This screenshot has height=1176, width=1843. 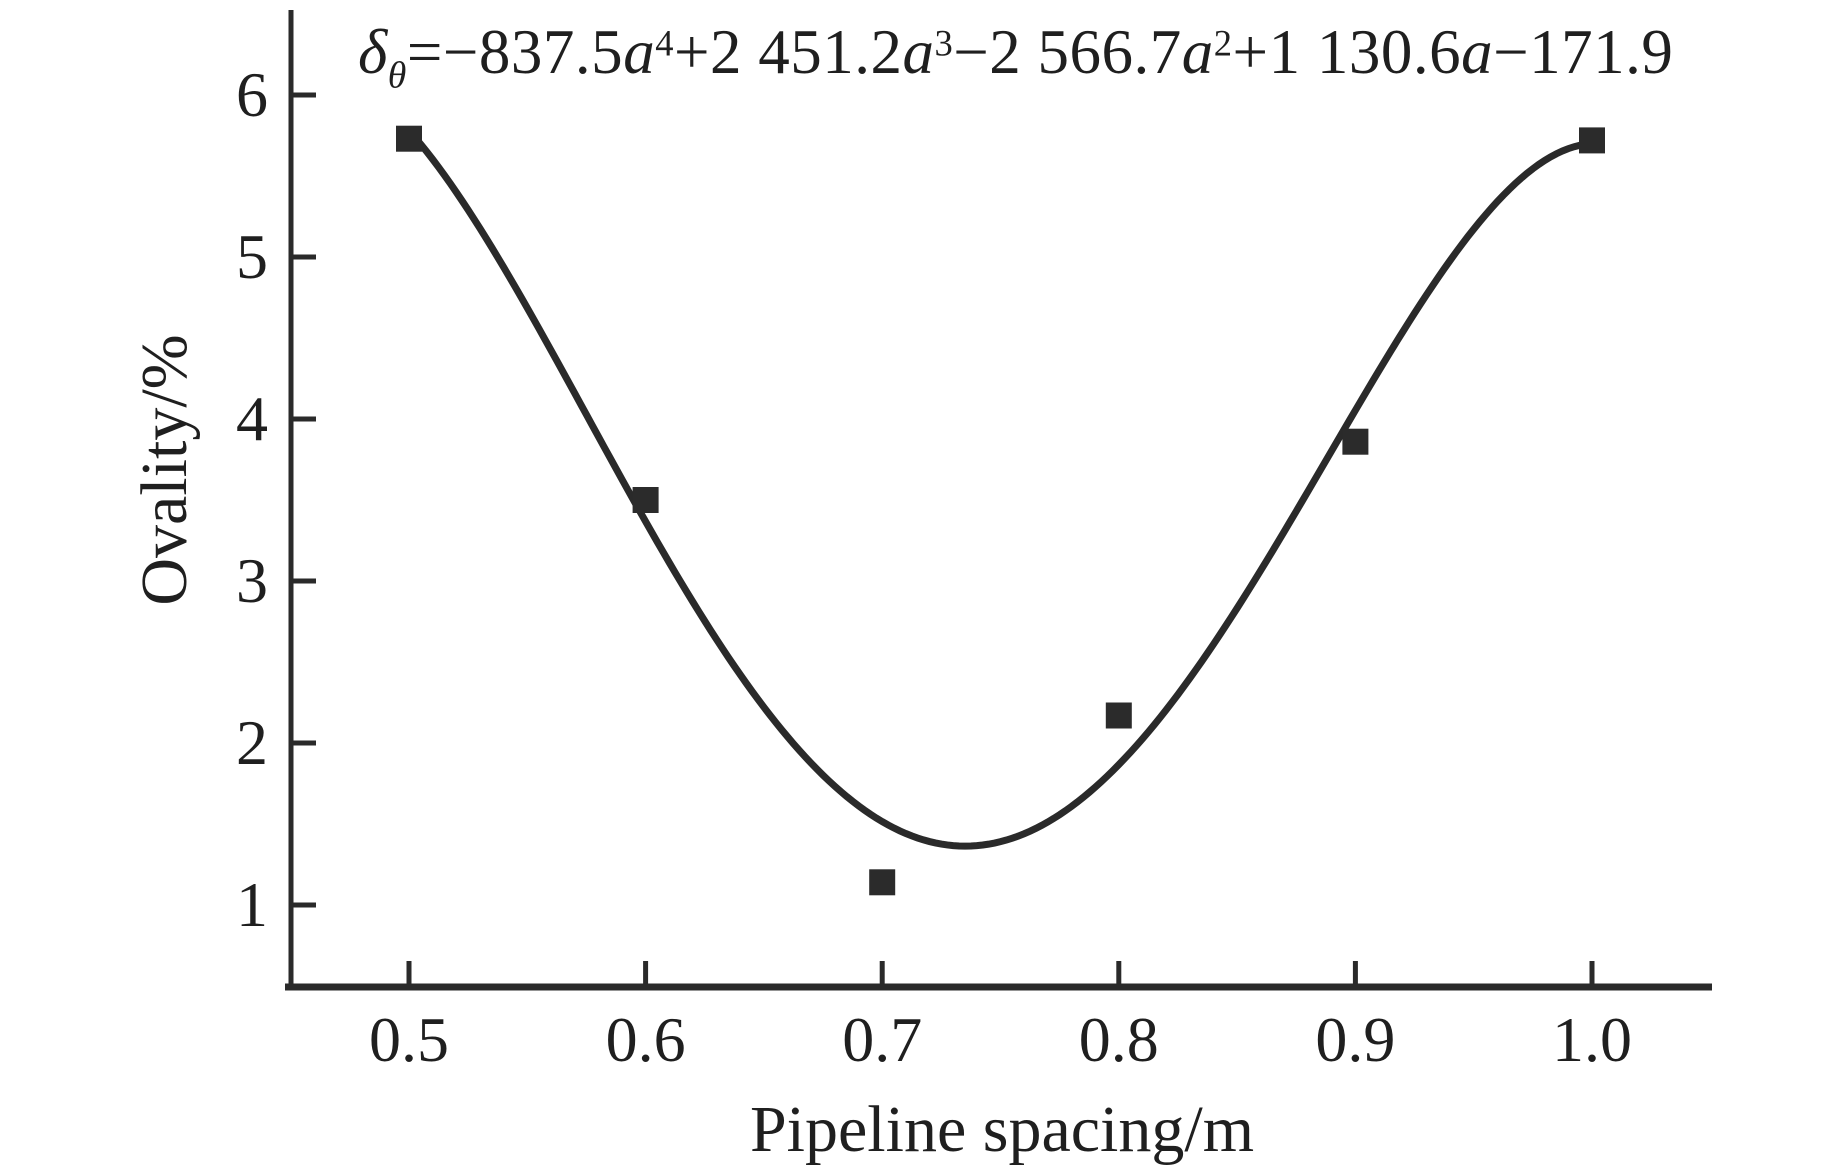 What do you see at coordinates (1592, 1039) in the screenshot?
I see `x-tick-label: 1.0` at bounding box center [1592, 1039].